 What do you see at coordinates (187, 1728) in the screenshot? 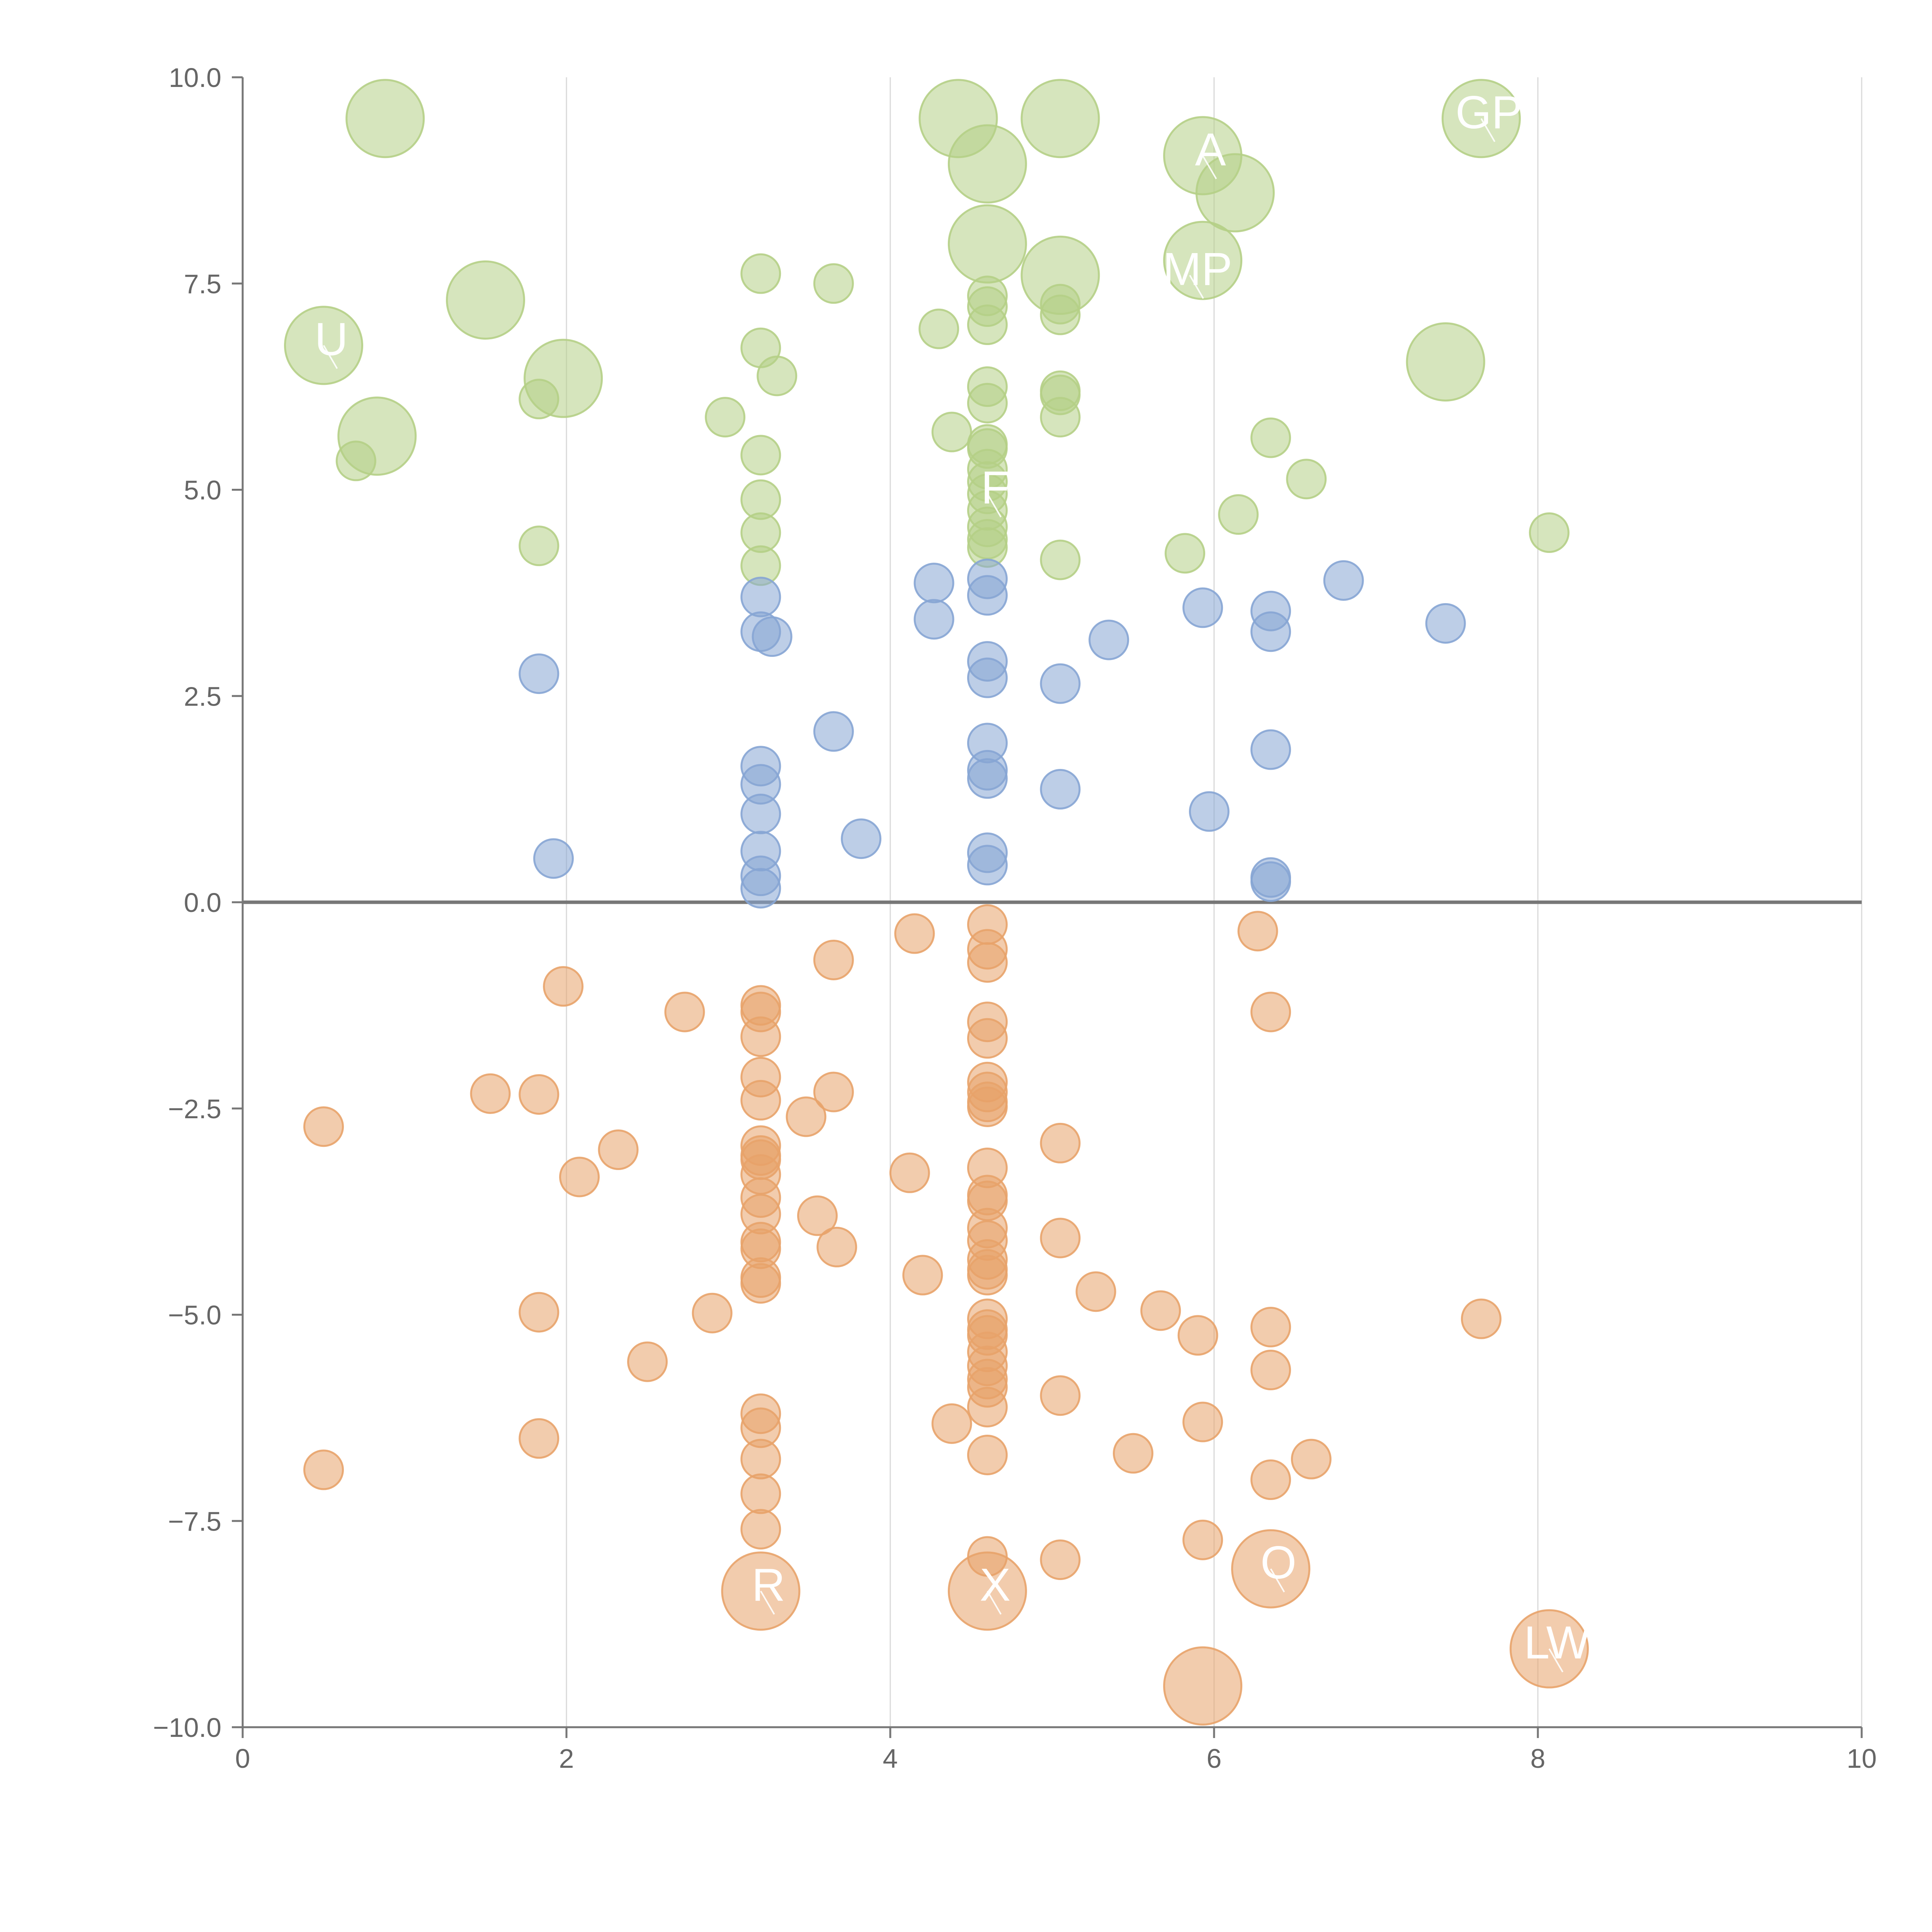
I see `y-tick-label: −10.0` at bounding box center [187, 1728].